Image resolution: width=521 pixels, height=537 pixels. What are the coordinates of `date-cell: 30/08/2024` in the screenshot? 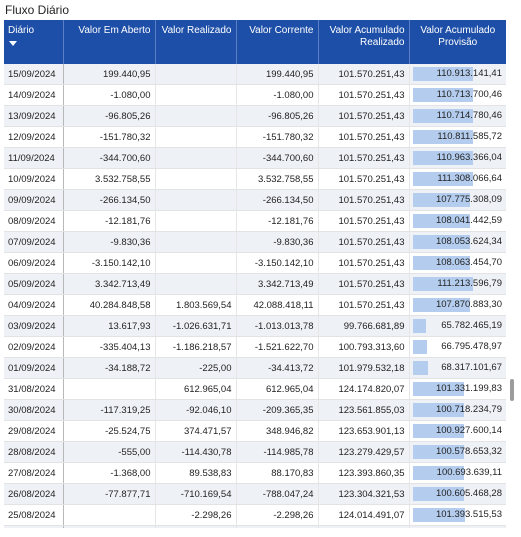 It's located at (34, 410).